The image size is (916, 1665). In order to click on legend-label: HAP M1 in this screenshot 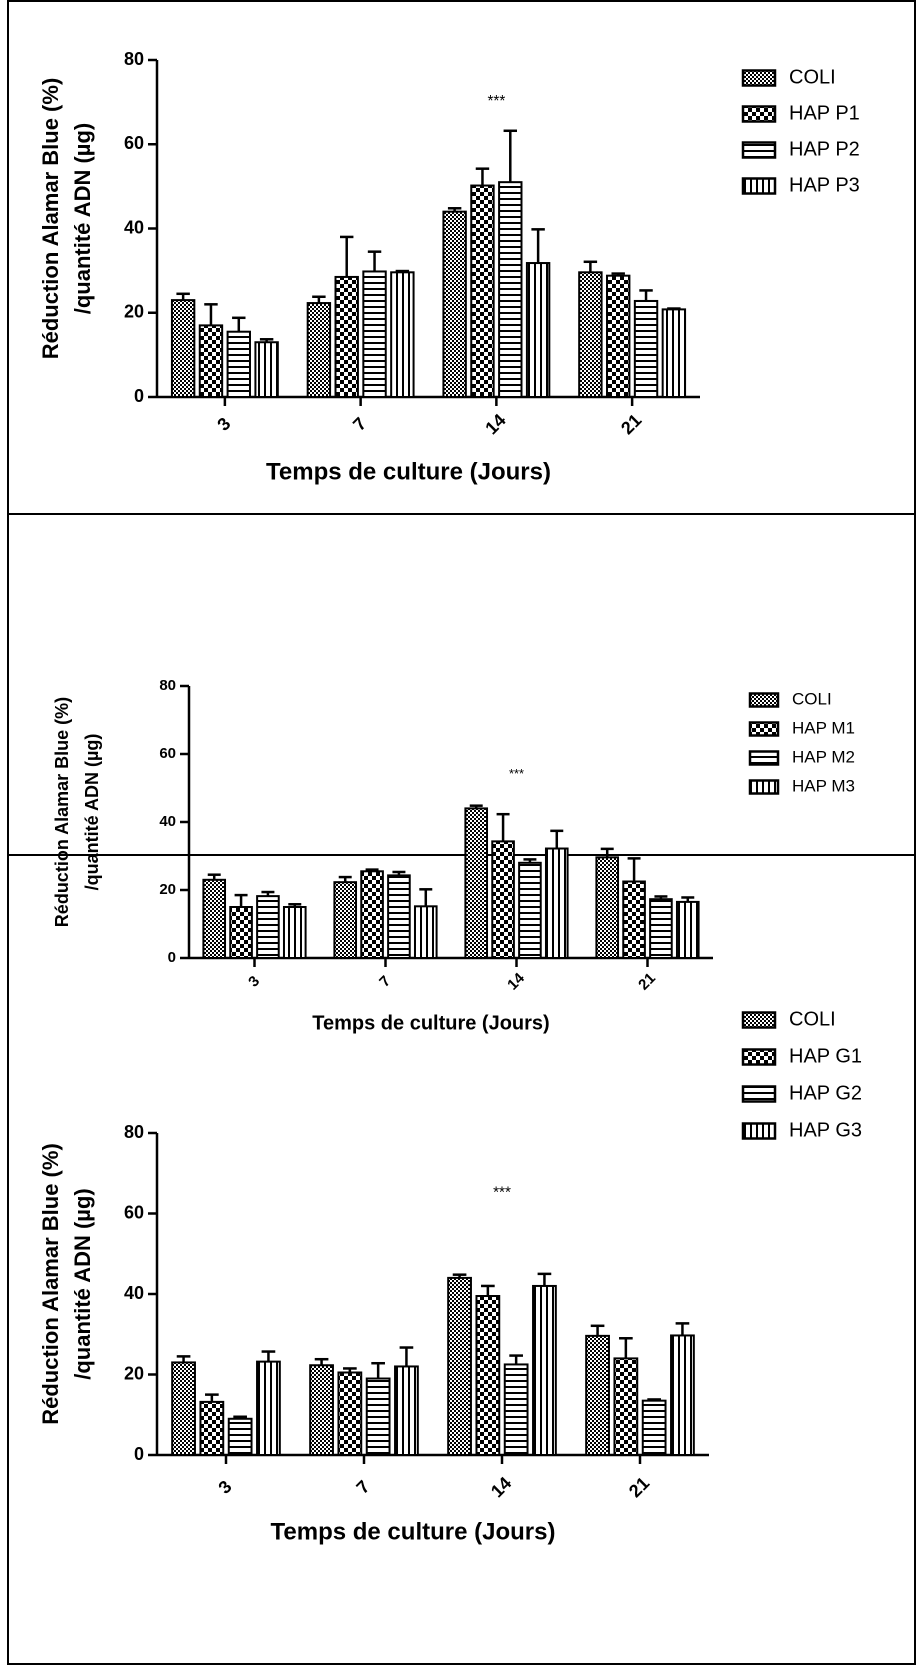, I will do `click(823, 727)`.